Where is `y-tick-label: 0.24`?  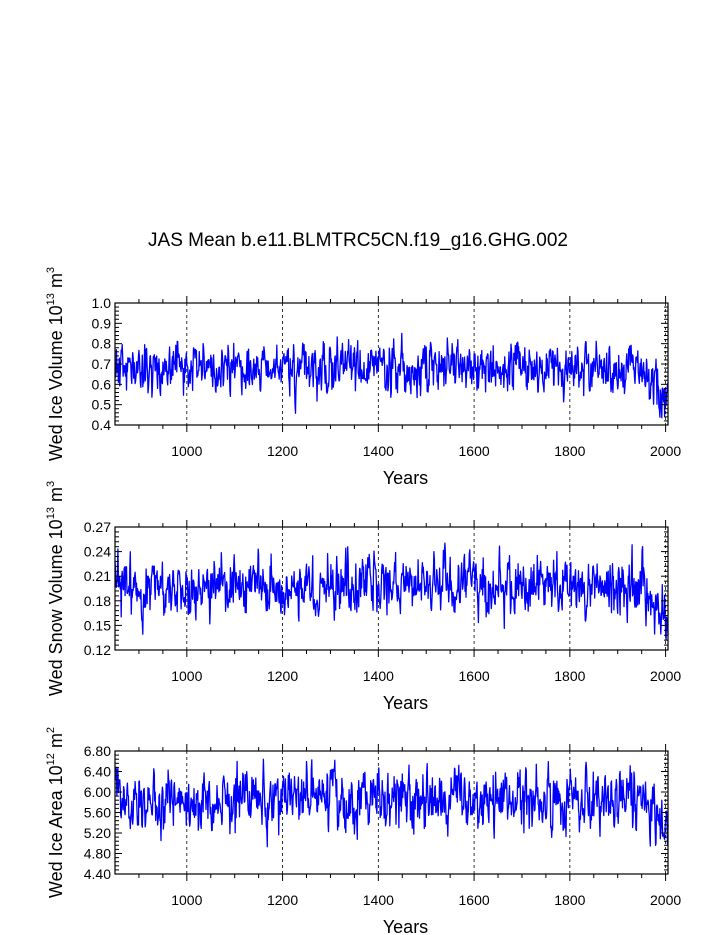
y-tick-label: 0.24 is located at coordinates (97, 552).